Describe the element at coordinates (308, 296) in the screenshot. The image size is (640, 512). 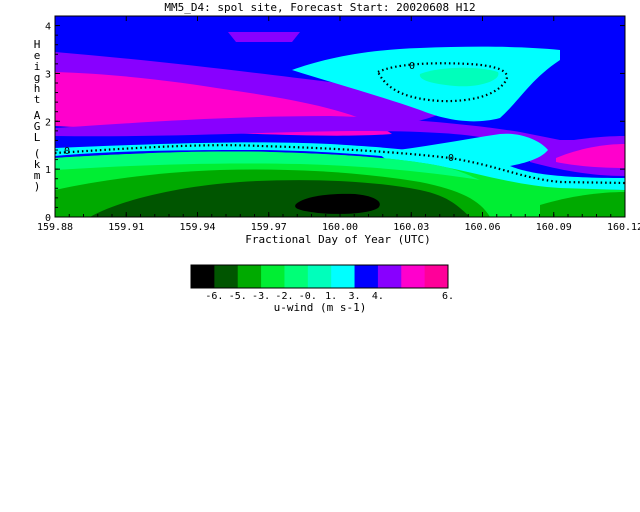
I see `colorbar-tick-label: -0.` at that location.